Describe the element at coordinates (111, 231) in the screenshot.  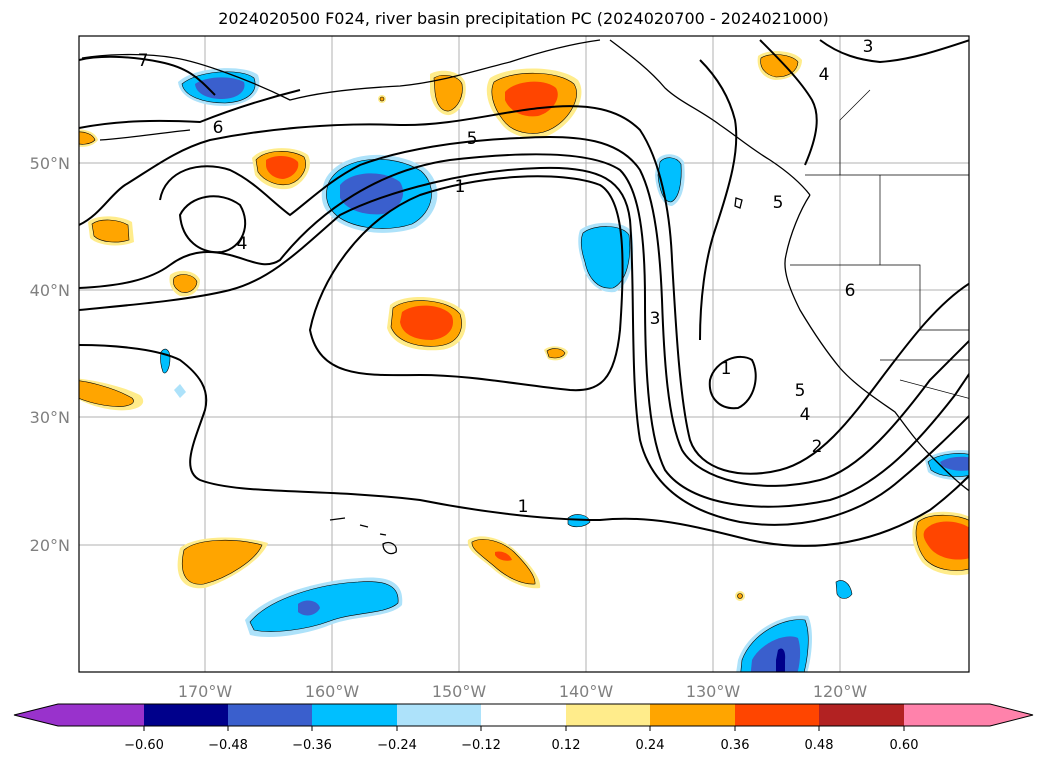
I see `positive-patch-west` at that location.